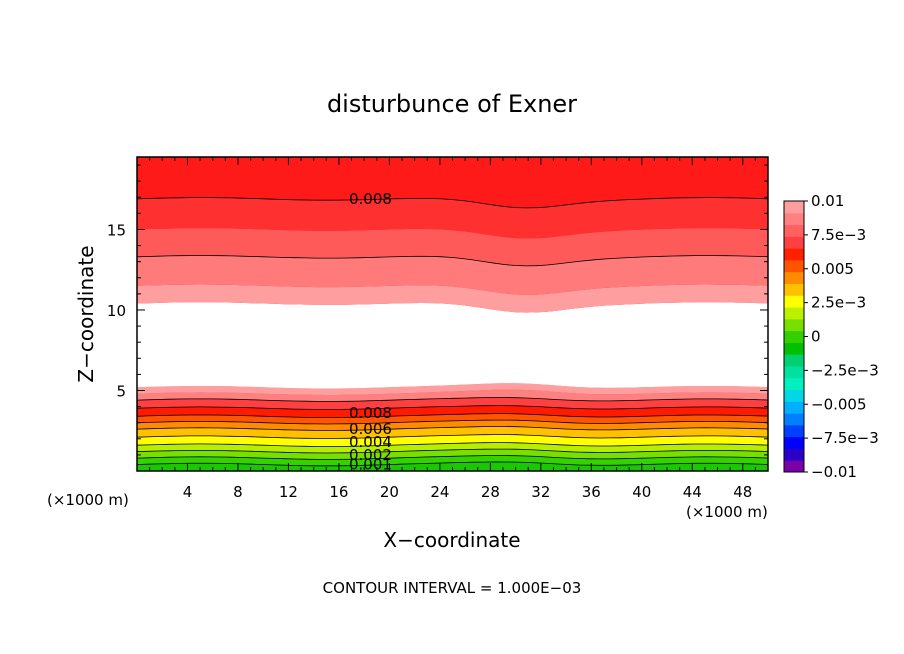 The height and width of the screenshot is (654, 904). Describe the element at coordinates (742, 492) in the screenshot. I see `x-tick-label: 48` at that location.